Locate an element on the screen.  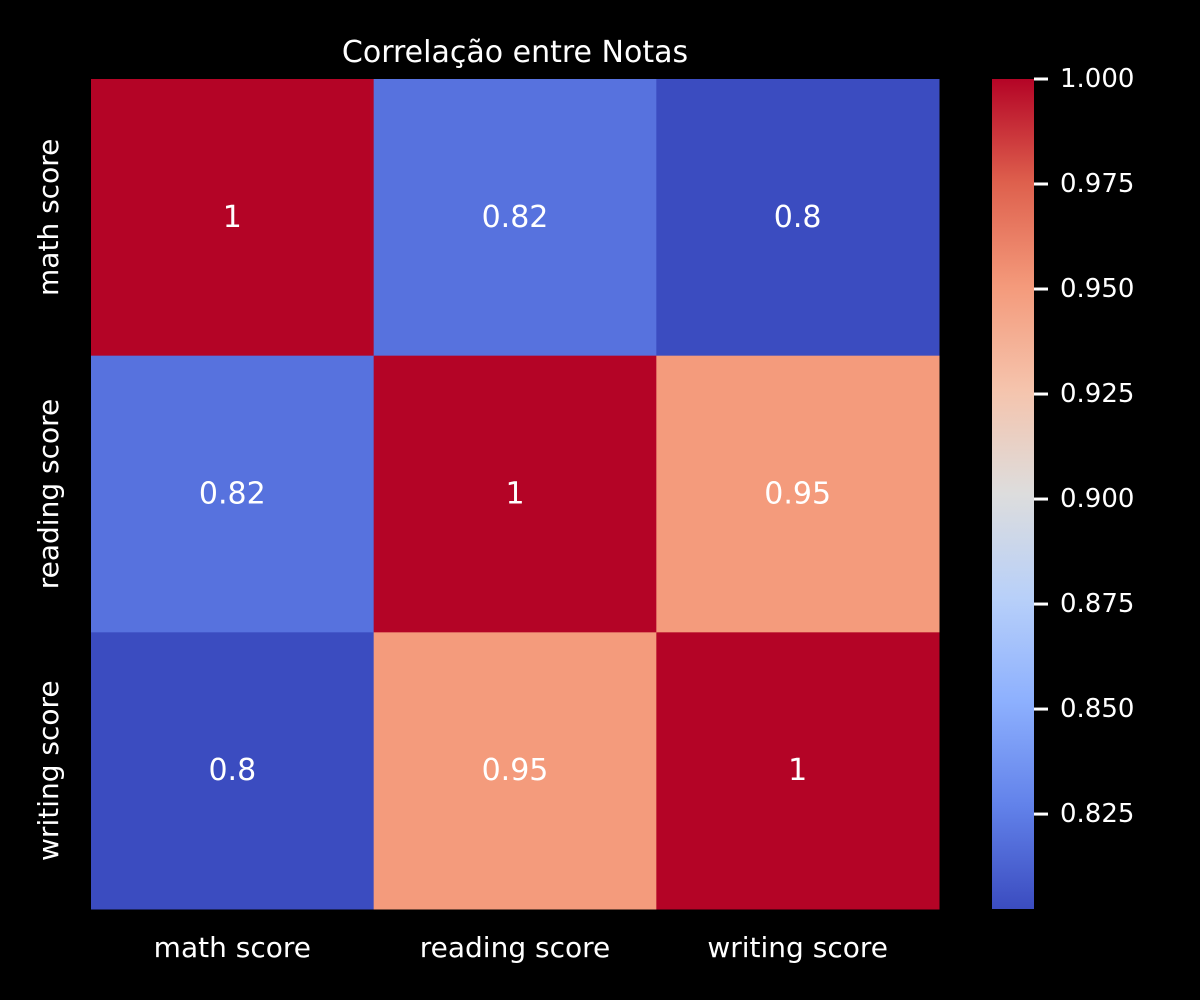
y-tick-label: writing score is located at coordinates (48, 770).